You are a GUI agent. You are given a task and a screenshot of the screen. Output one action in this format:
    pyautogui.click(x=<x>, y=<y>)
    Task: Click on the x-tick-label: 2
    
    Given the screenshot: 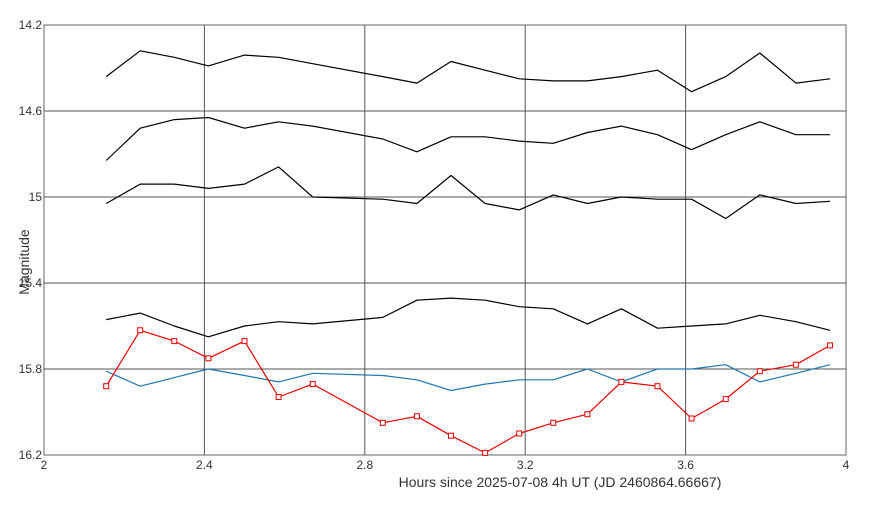 What is the action you would take?
    pyautogui.click(x=44, y=465)
    